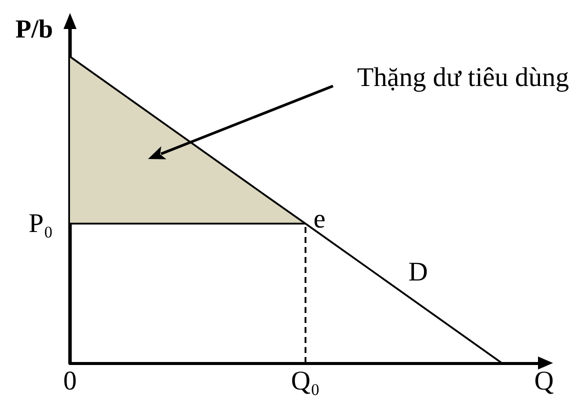 The image size is (571, 401). What do you see at coordinates (320, 219) in the screenshot?
I see `annotation: e` at bounding box center [320, 219].